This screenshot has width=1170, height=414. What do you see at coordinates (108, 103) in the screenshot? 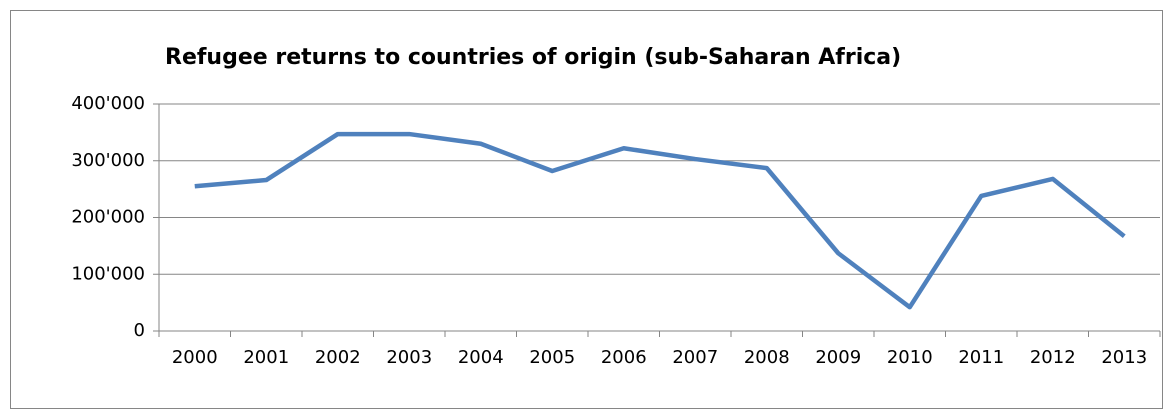
I see `y-tick-label: 400'000` at bounding box center [108, 103].